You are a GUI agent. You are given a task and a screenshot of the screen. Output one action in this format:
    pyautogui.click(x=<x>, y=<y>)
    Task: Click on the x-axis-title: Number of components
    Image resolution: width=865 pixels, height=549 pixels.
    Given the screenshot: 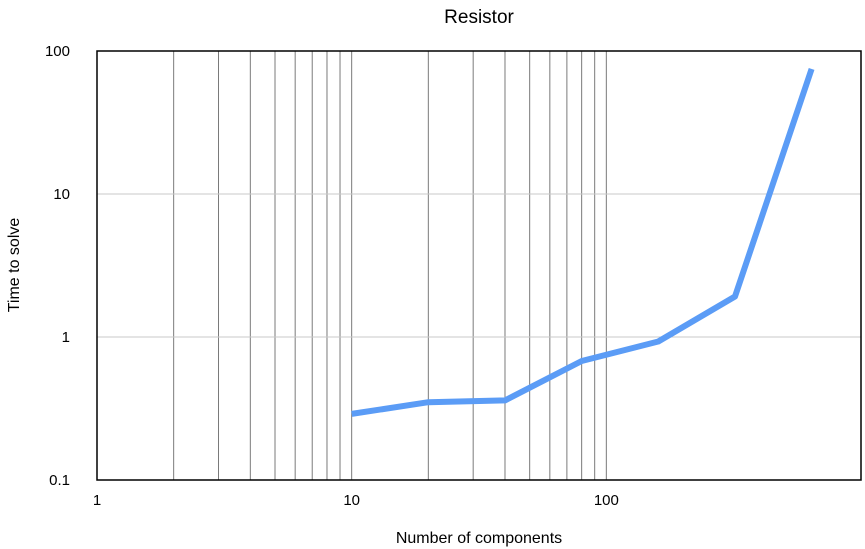 What is the action you would take?
    pyautogui.click(x=479, y=538)
    